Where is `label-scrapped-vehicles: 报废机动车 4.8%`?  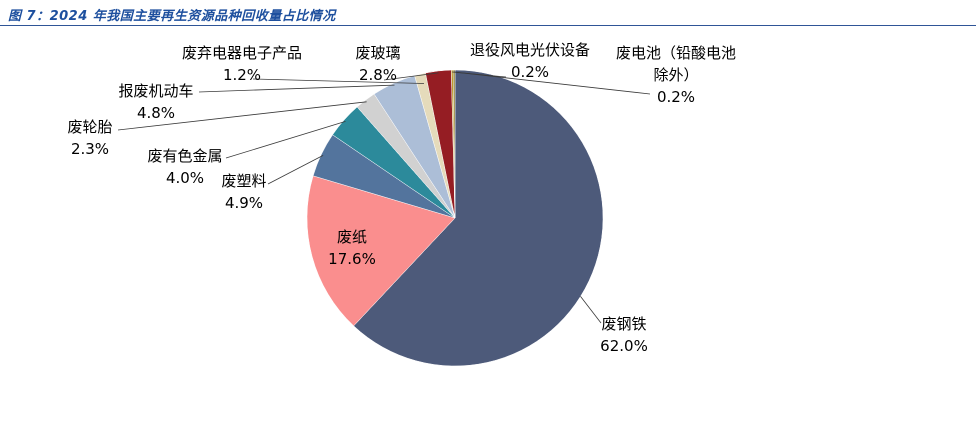 label-scrapped-vehicles: 报废机动车 4.8% is located at coordinates (155, 102).